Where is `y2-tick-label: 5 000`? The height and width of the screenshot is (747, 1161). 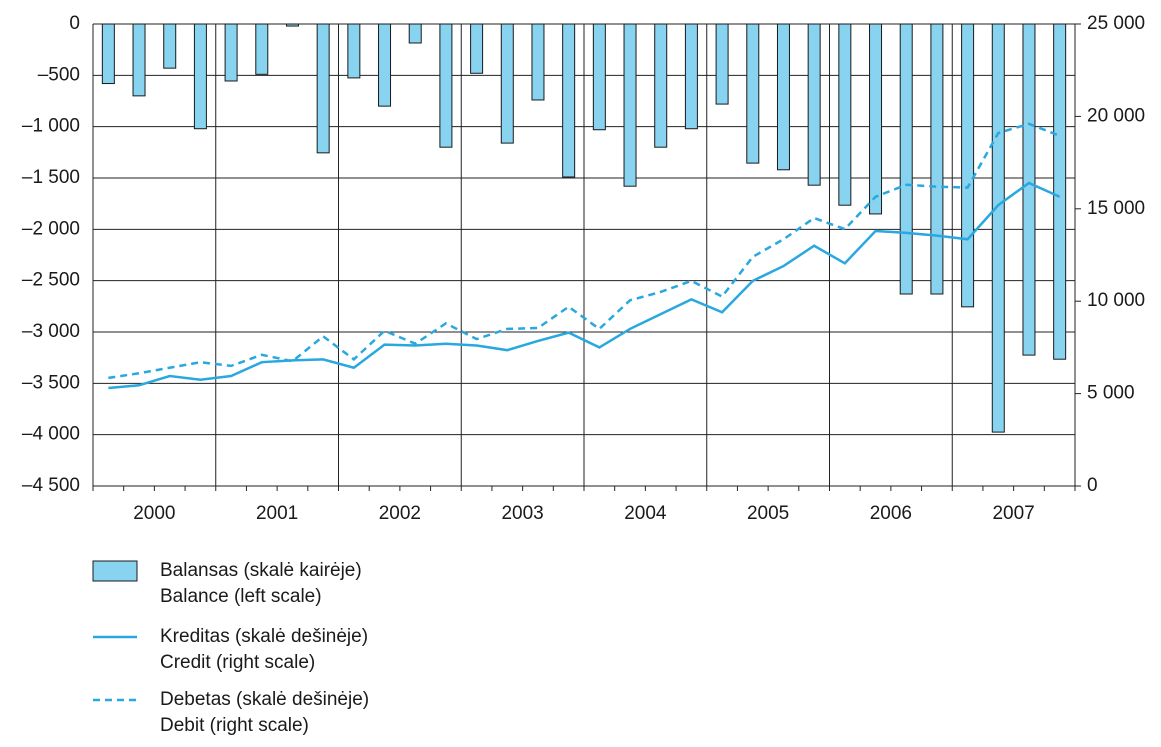
y2-tick-label: 5 000 is located at coordinates (1111, 393).